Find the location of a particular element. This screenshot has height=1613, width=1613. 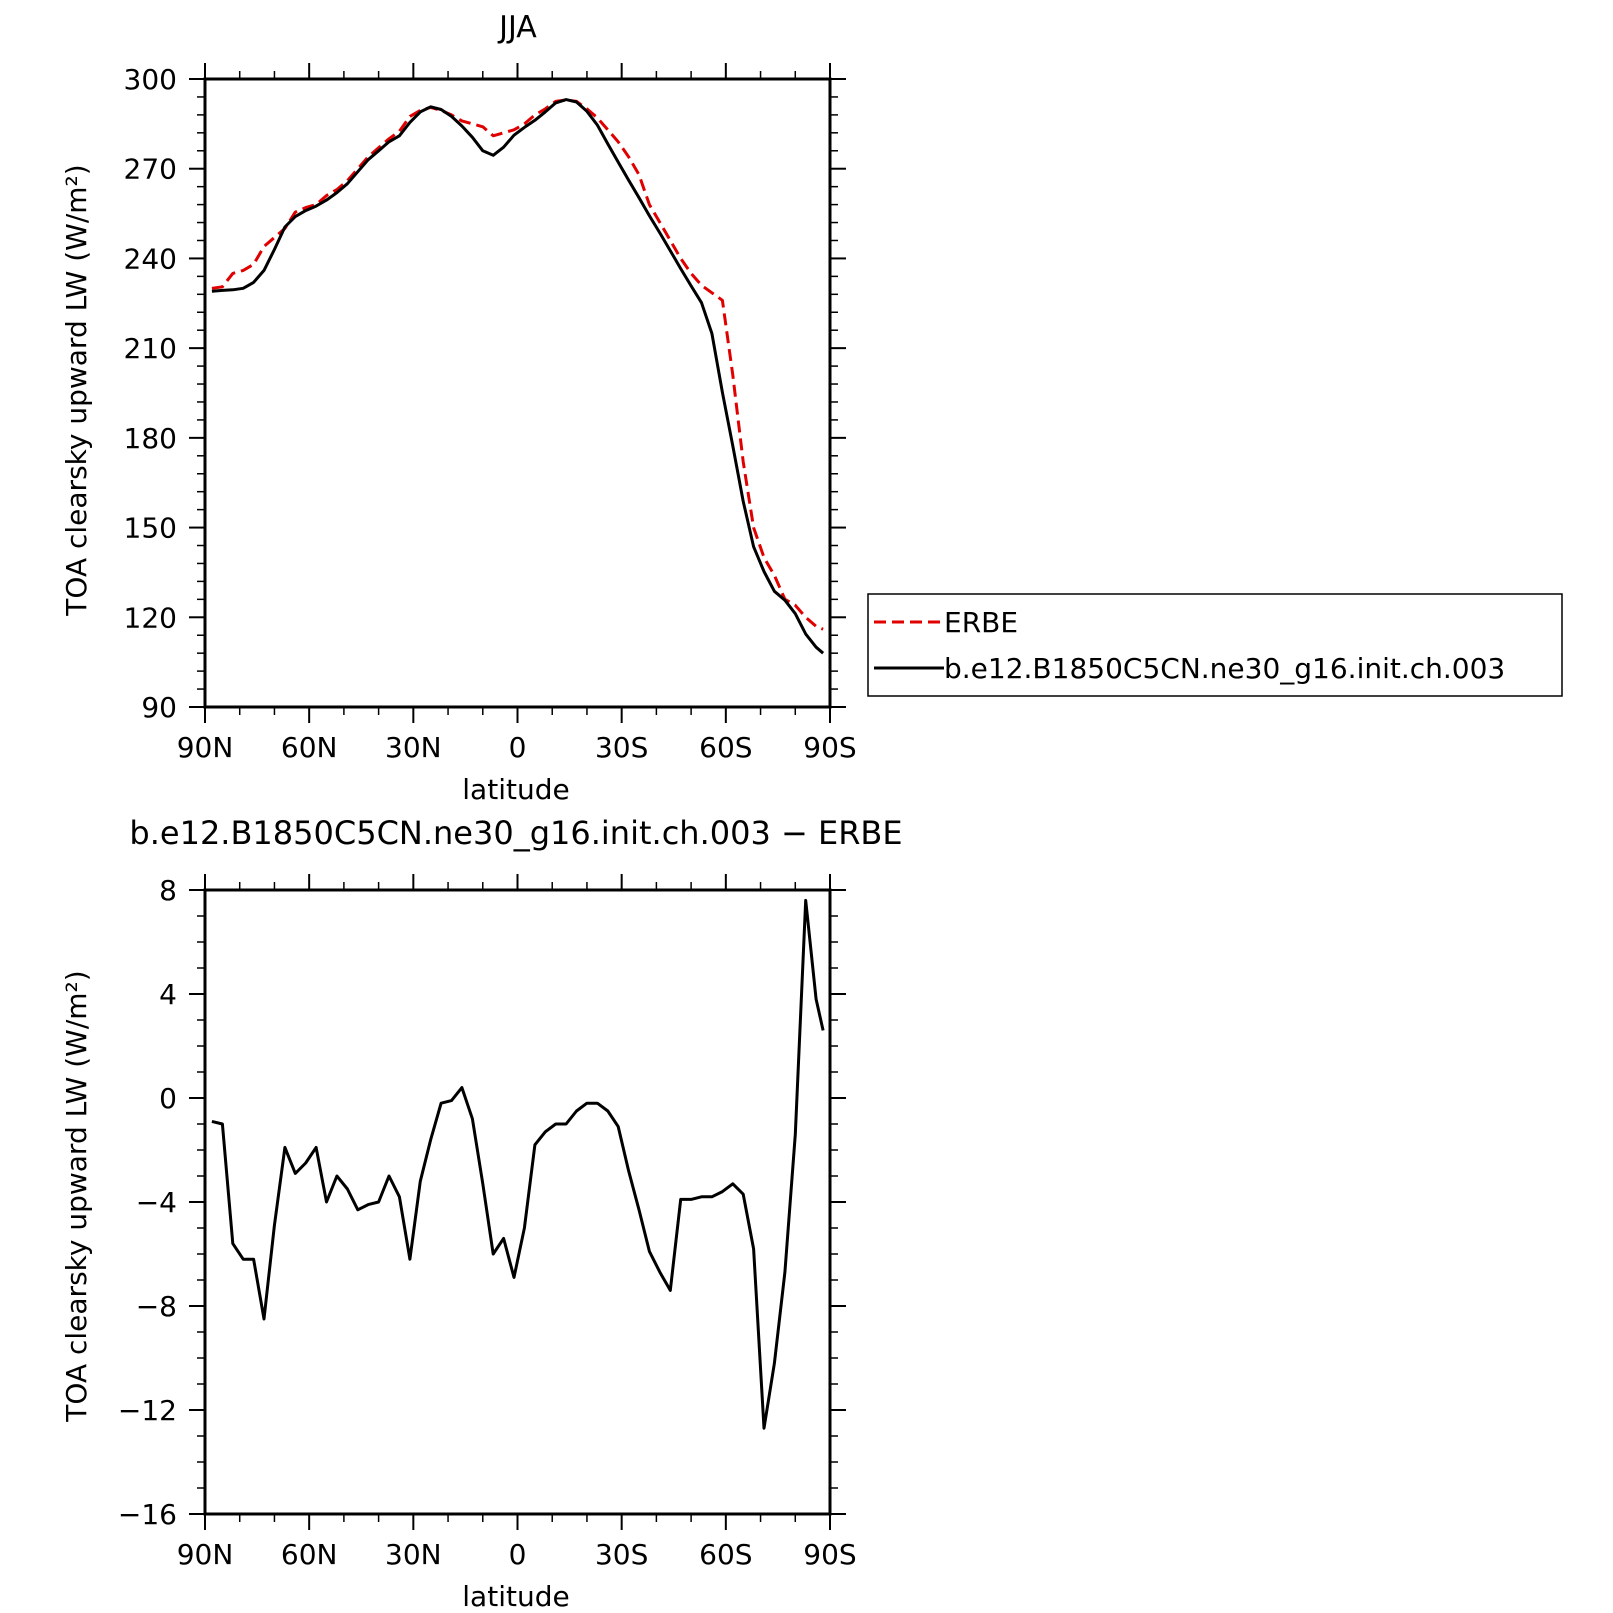

chart-bottom-y-tick-label: −12 is located at coordinates (147, 1410).